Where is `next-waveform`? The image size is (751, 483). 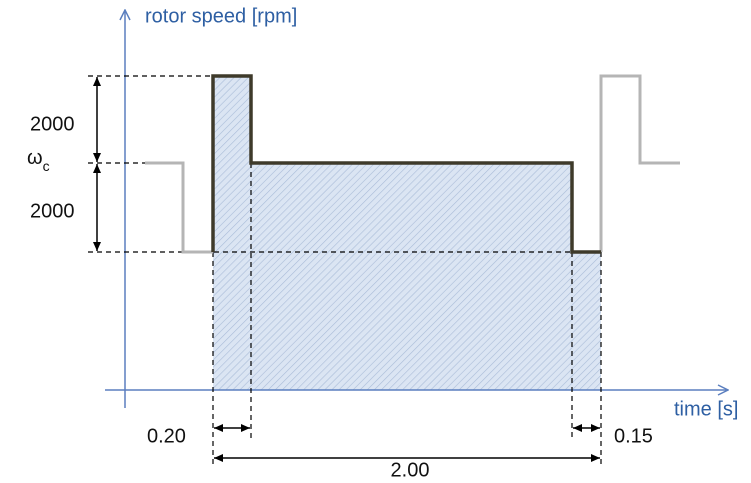 next-waveform is located at coordinates (639, 163).